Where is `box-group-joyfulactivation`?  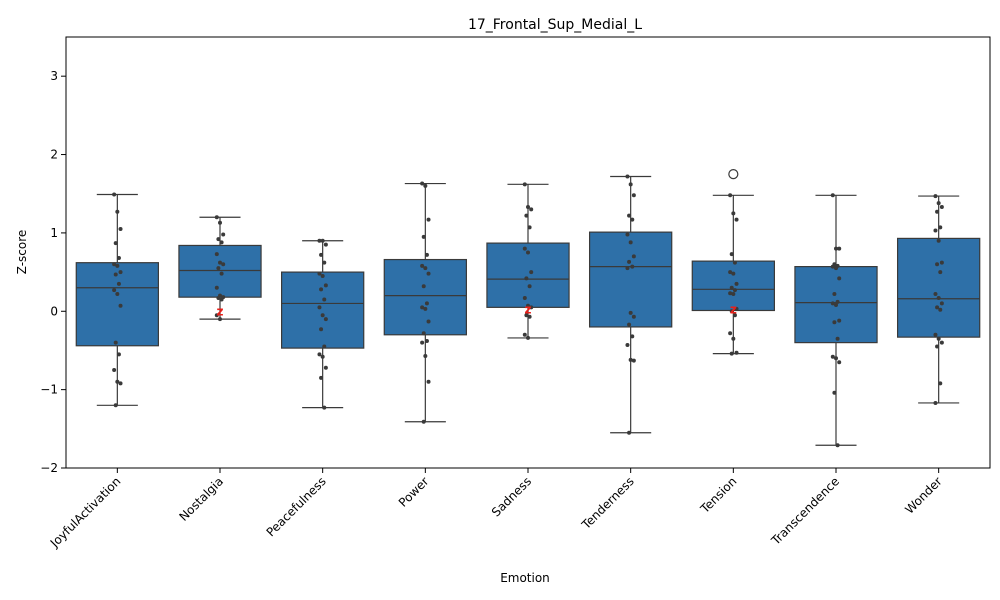
box-group-joyfulactivation is located at coordinates (117, 300).